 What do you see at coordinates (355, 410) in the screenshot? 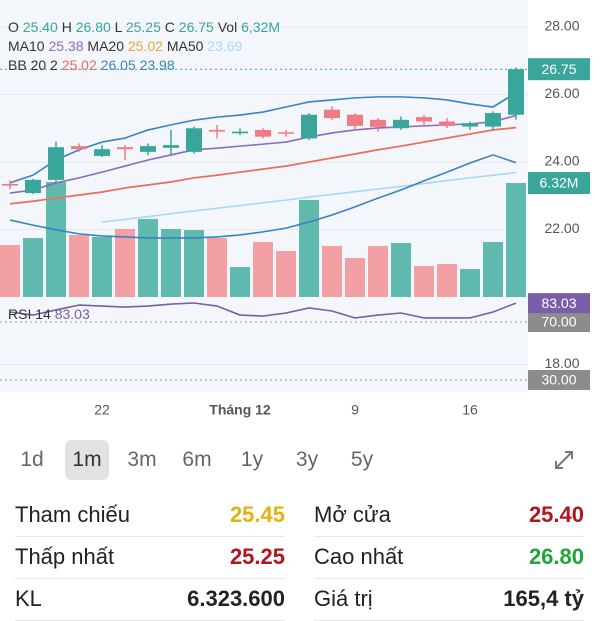
I see `x-tick-label: 9` at bounding box center [355, 410].